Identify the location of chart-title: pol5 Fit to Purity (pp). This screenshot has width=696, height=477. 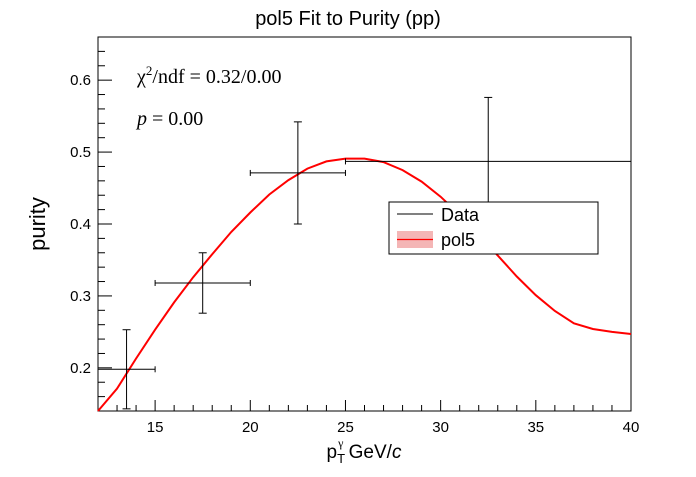
(348, 19).